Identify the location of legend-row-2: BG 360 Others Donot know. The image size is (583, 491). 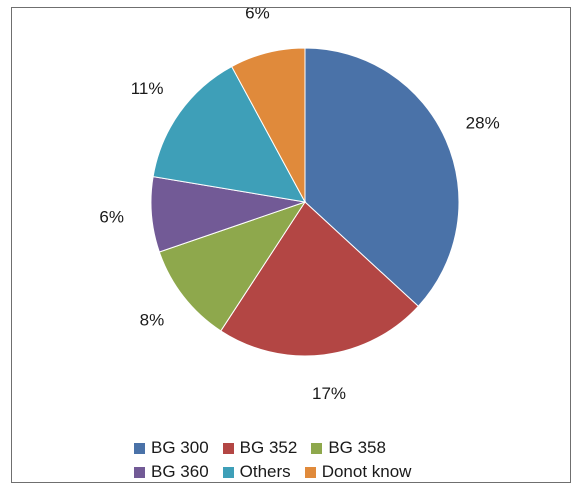
(324, 472).